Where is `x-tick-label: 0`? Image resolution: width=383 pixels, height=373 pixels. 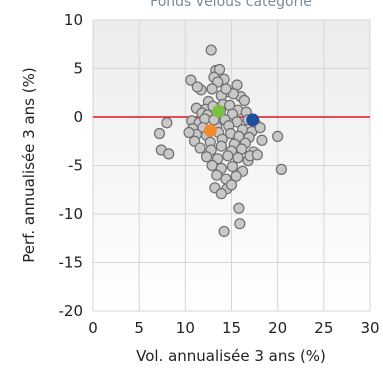
x-tick-label: 0 is located at coordinates (93, 328).